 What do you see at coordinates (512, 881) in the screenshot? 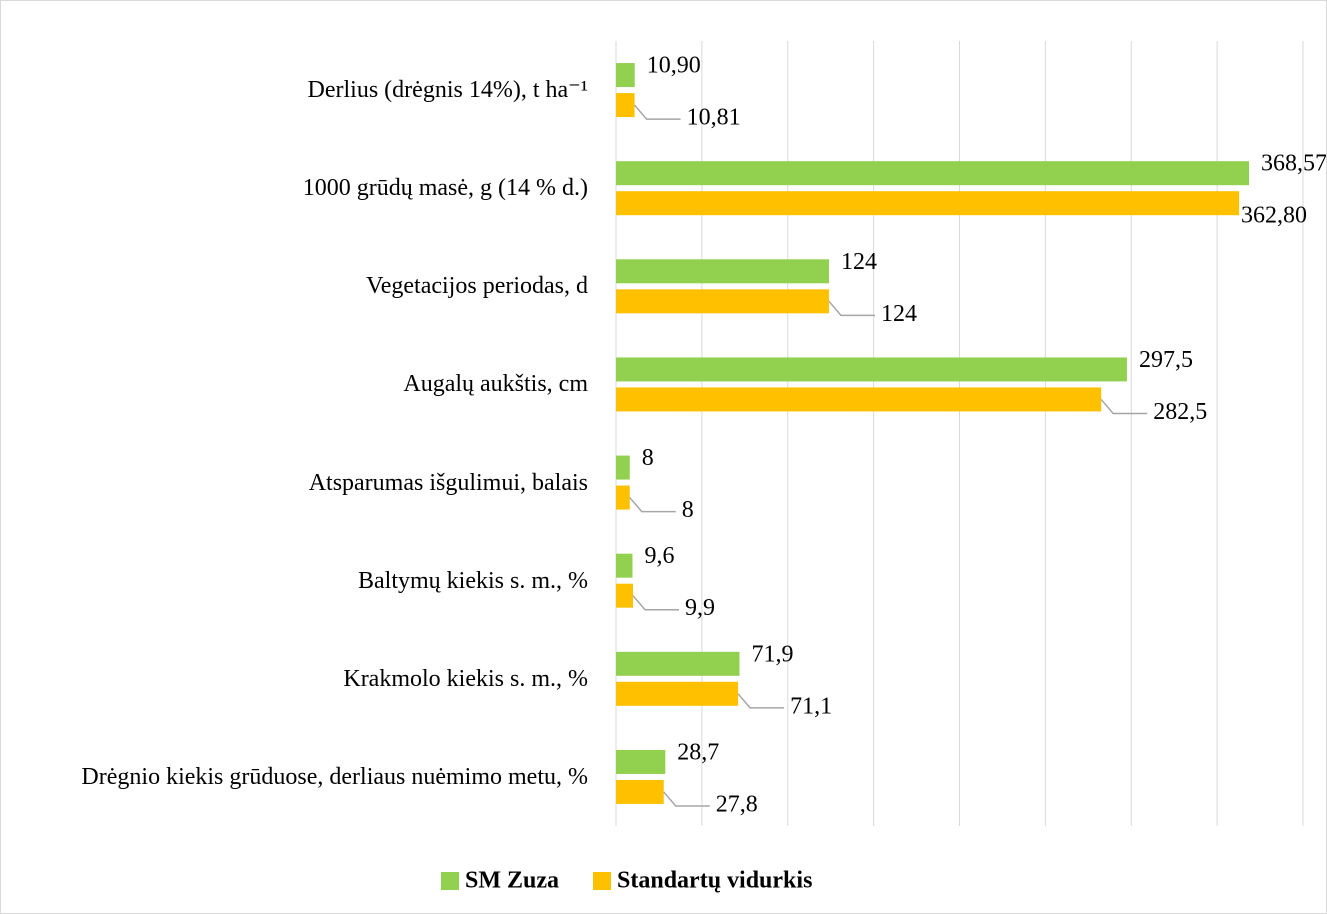
I see `legend-label: SM Zuza` at bounding box center [512, 881].